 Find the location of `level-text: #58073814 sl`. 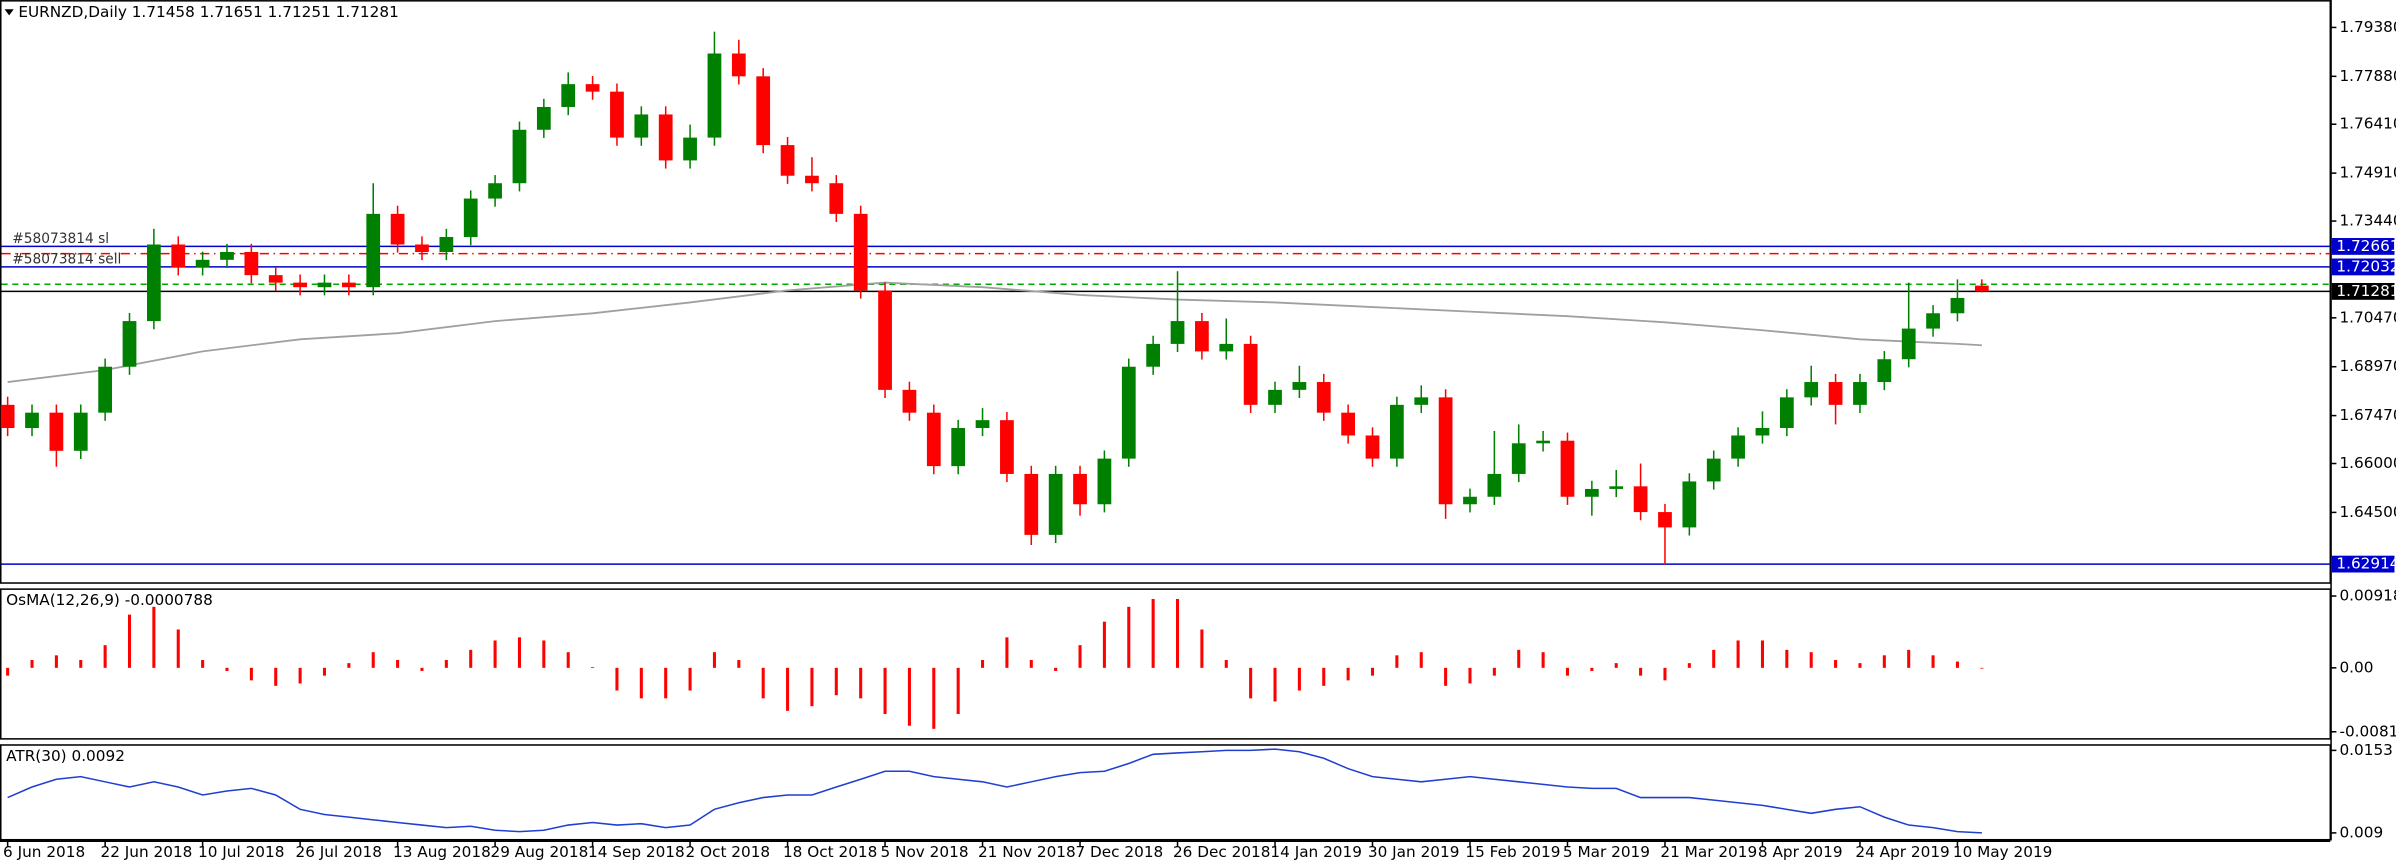

level-text: #58073814 sl is located at coordinates (60, 239).